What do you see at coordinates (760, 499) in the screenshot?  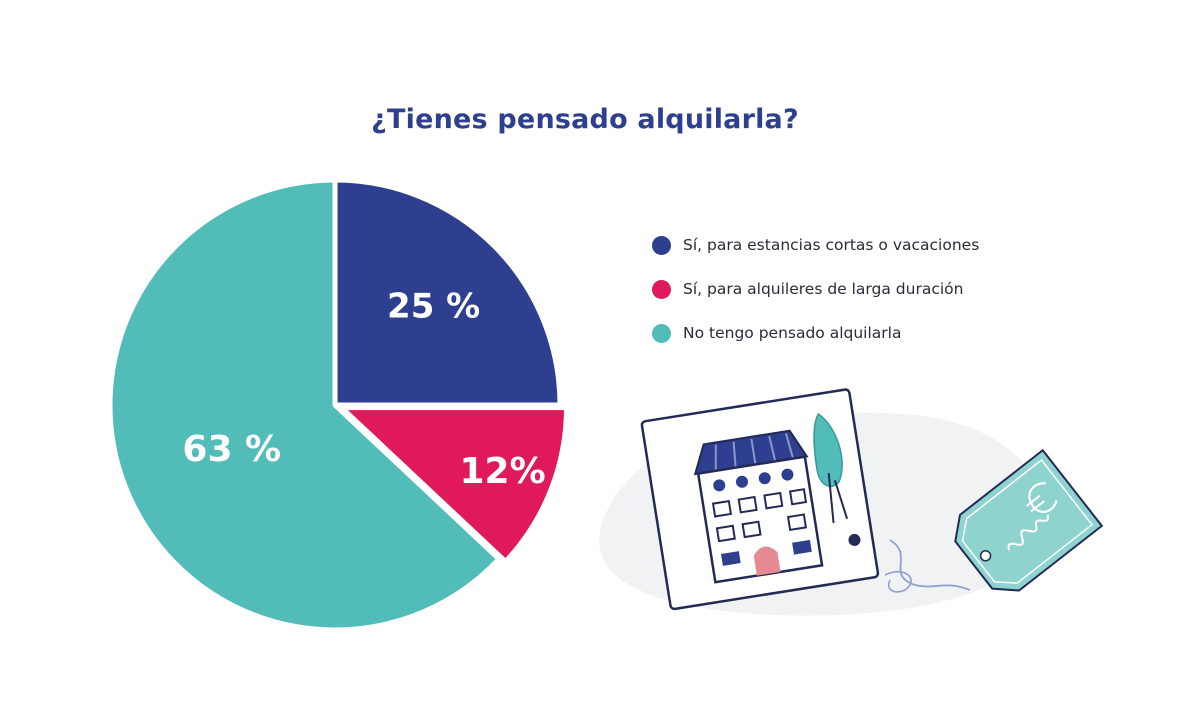 I see `house-card-icon` at bounding box center [760, 499].